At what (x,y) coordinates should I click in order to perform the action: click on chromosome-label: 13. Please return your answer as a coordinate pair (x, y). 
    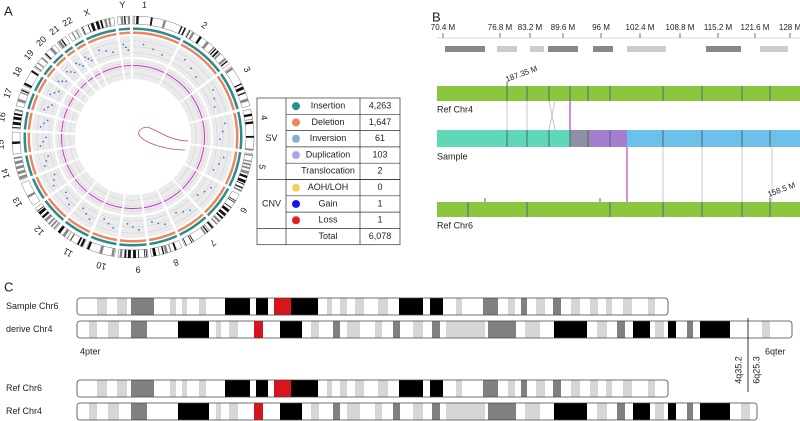
    Looking at the image, I should click on (18, 202).